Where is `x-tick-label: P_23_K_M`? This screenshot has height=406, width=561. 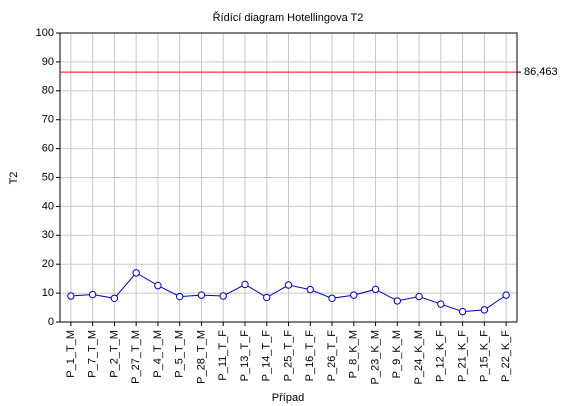 x-tick-label: P_23_K_M is located at coordinates (375, 357).